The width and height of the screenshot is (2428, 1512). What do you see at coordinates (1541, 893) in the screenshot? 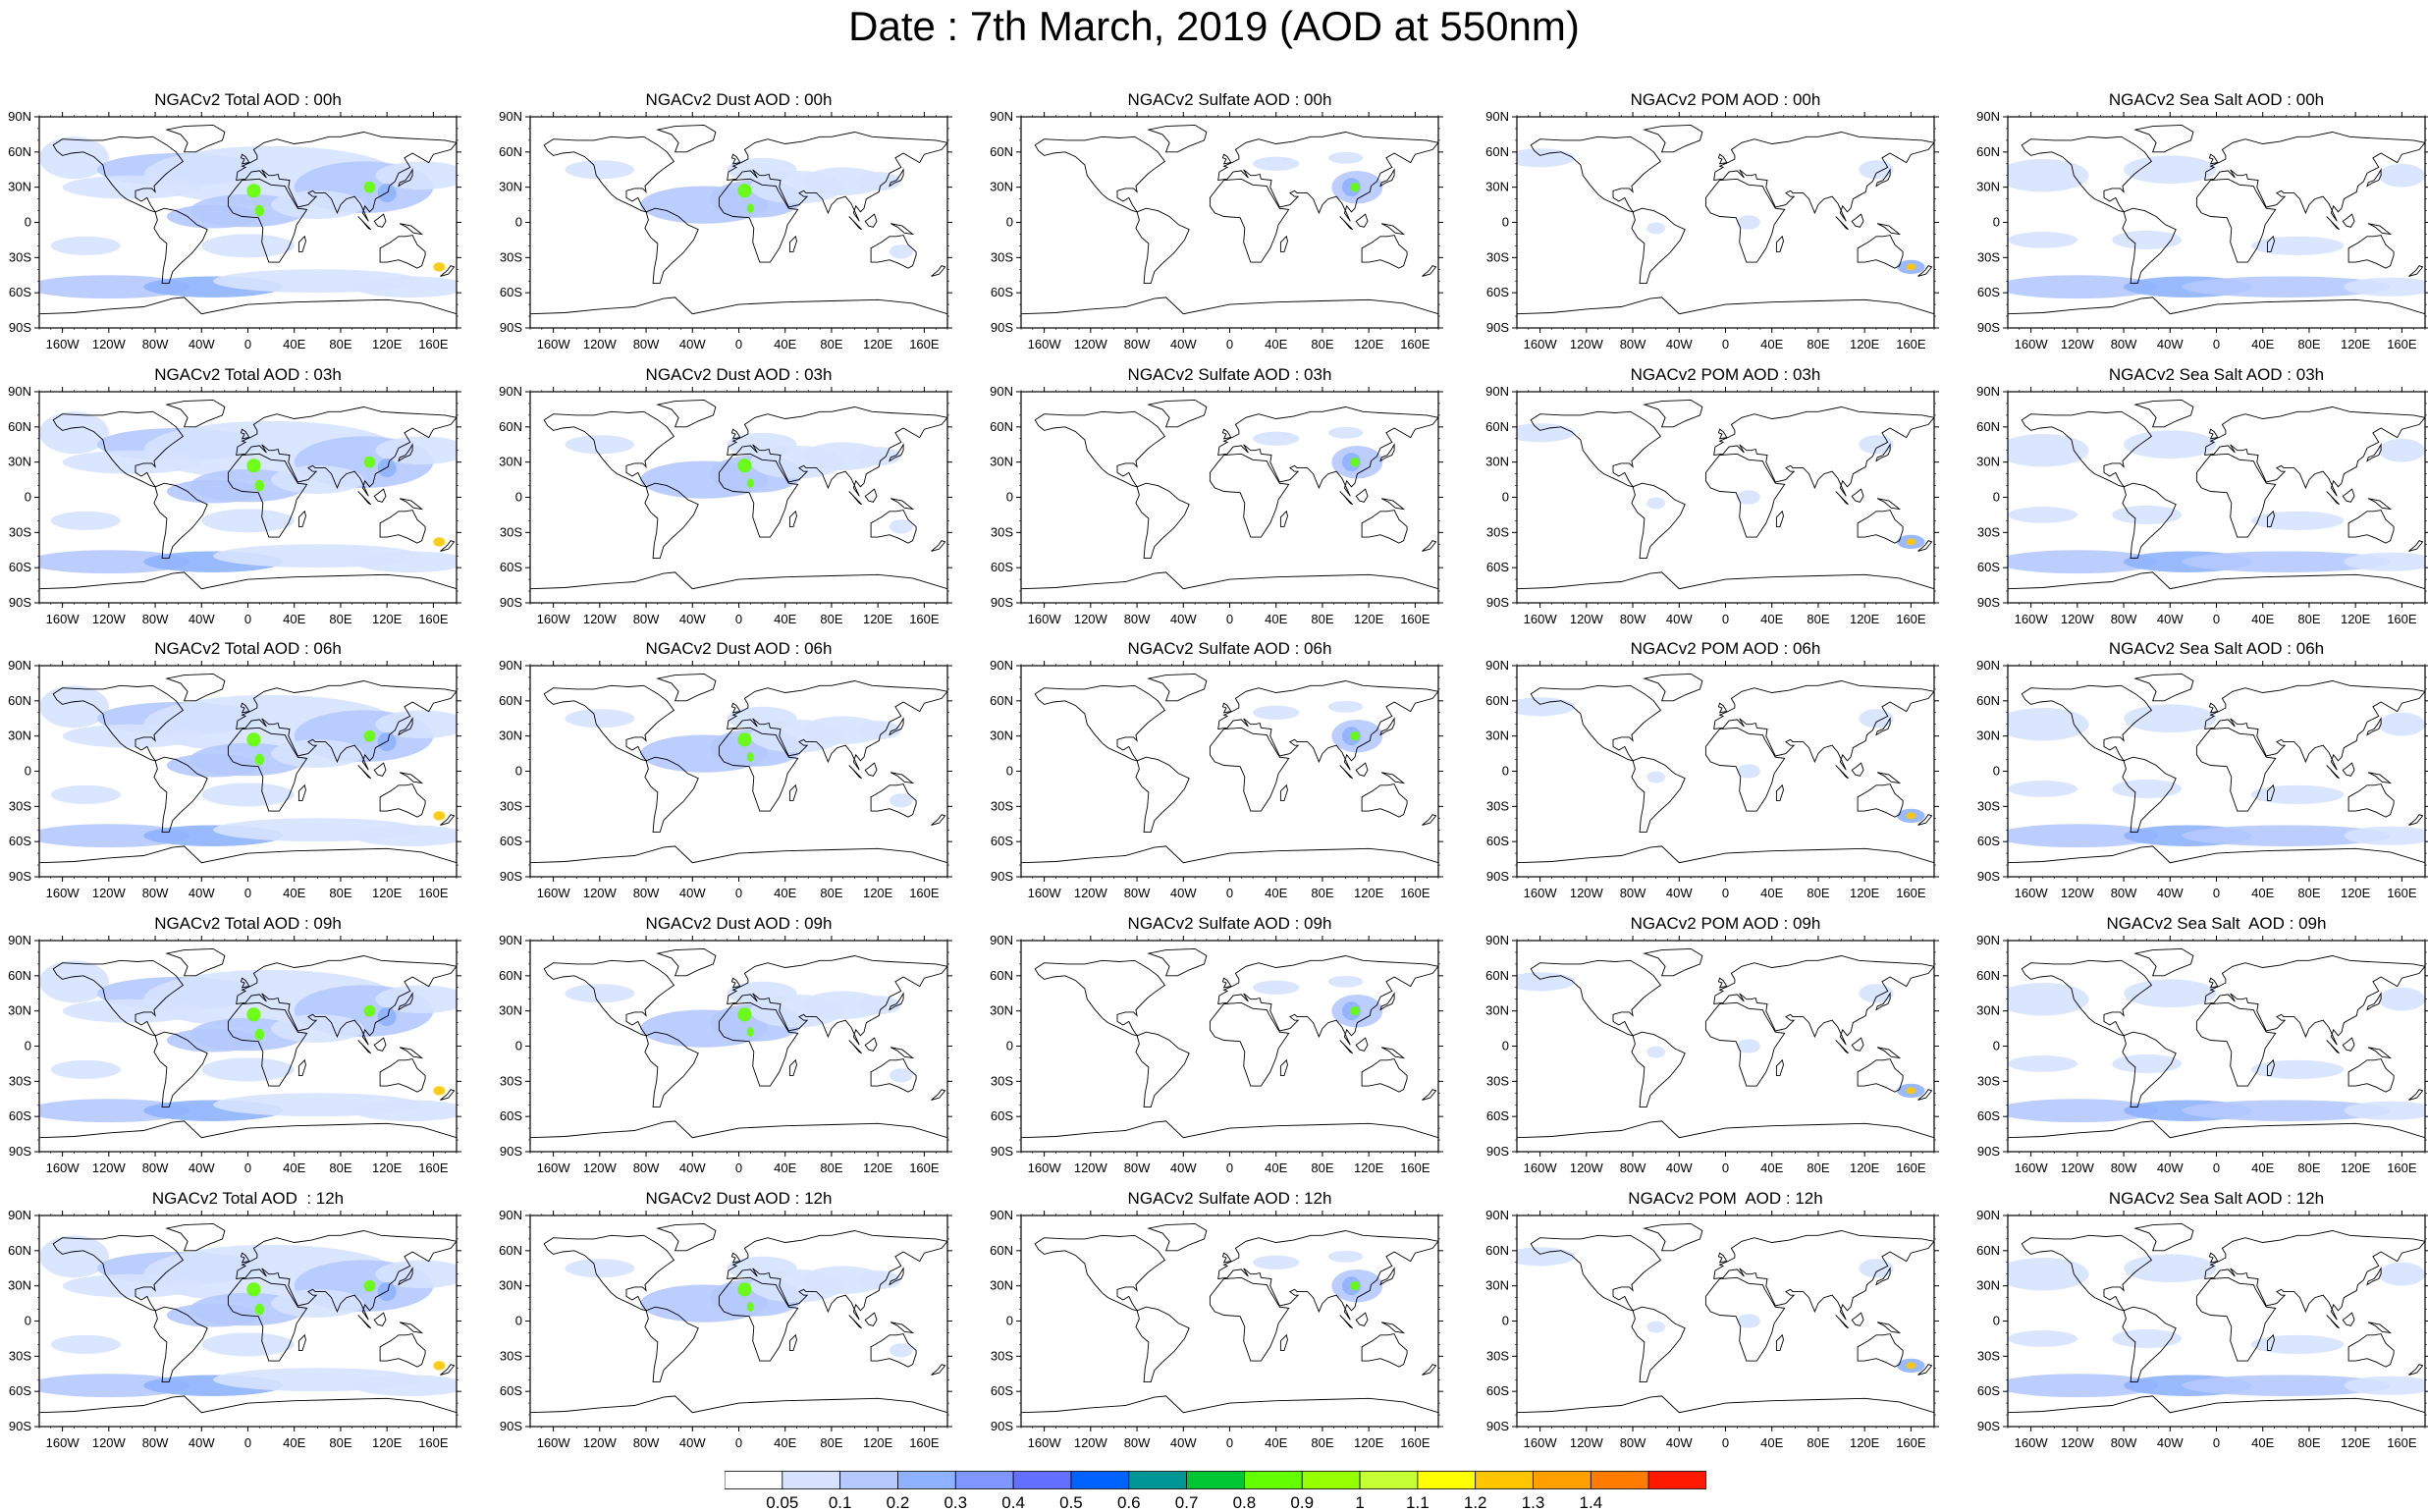
I see `lon-tick-label: 160W` at bounding box center [1541, 893].